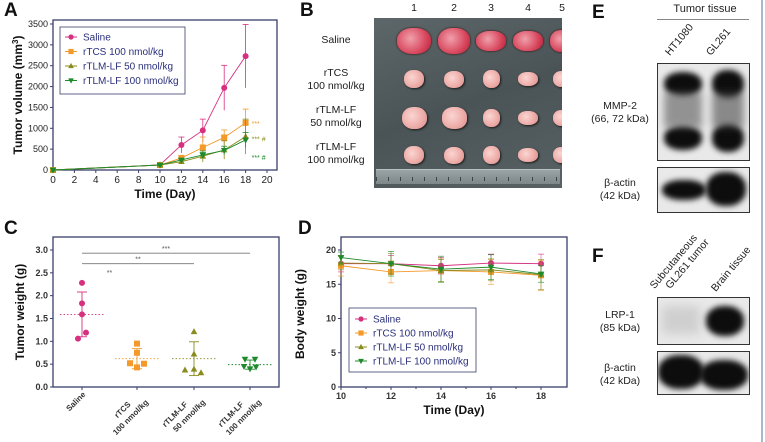 The height and width of the screenshot is (442, 765). I want to click on a-y-tick-label: 1000, so click(38, 128).